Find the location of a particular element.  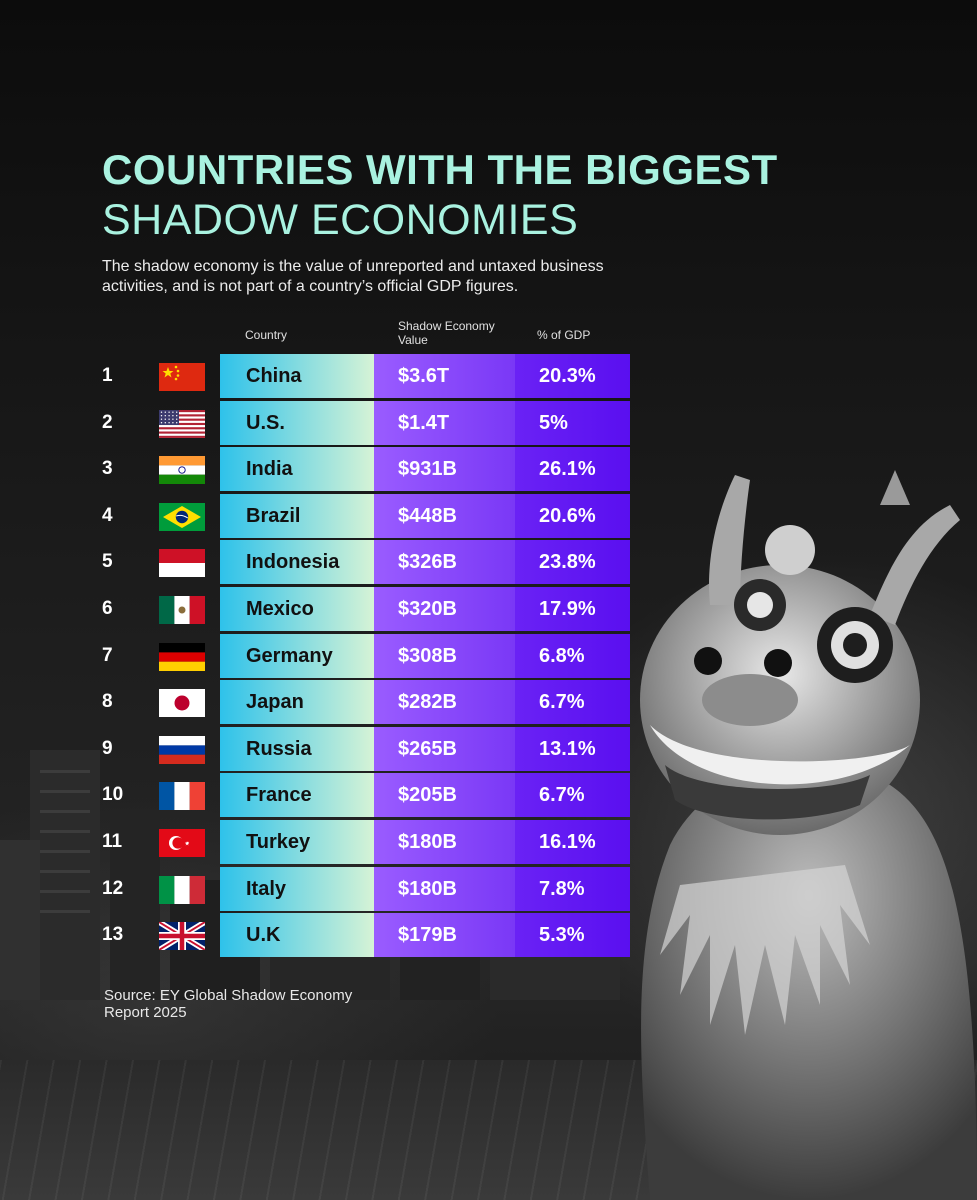

rank-number: 3 is located at coordinates (107, 469).